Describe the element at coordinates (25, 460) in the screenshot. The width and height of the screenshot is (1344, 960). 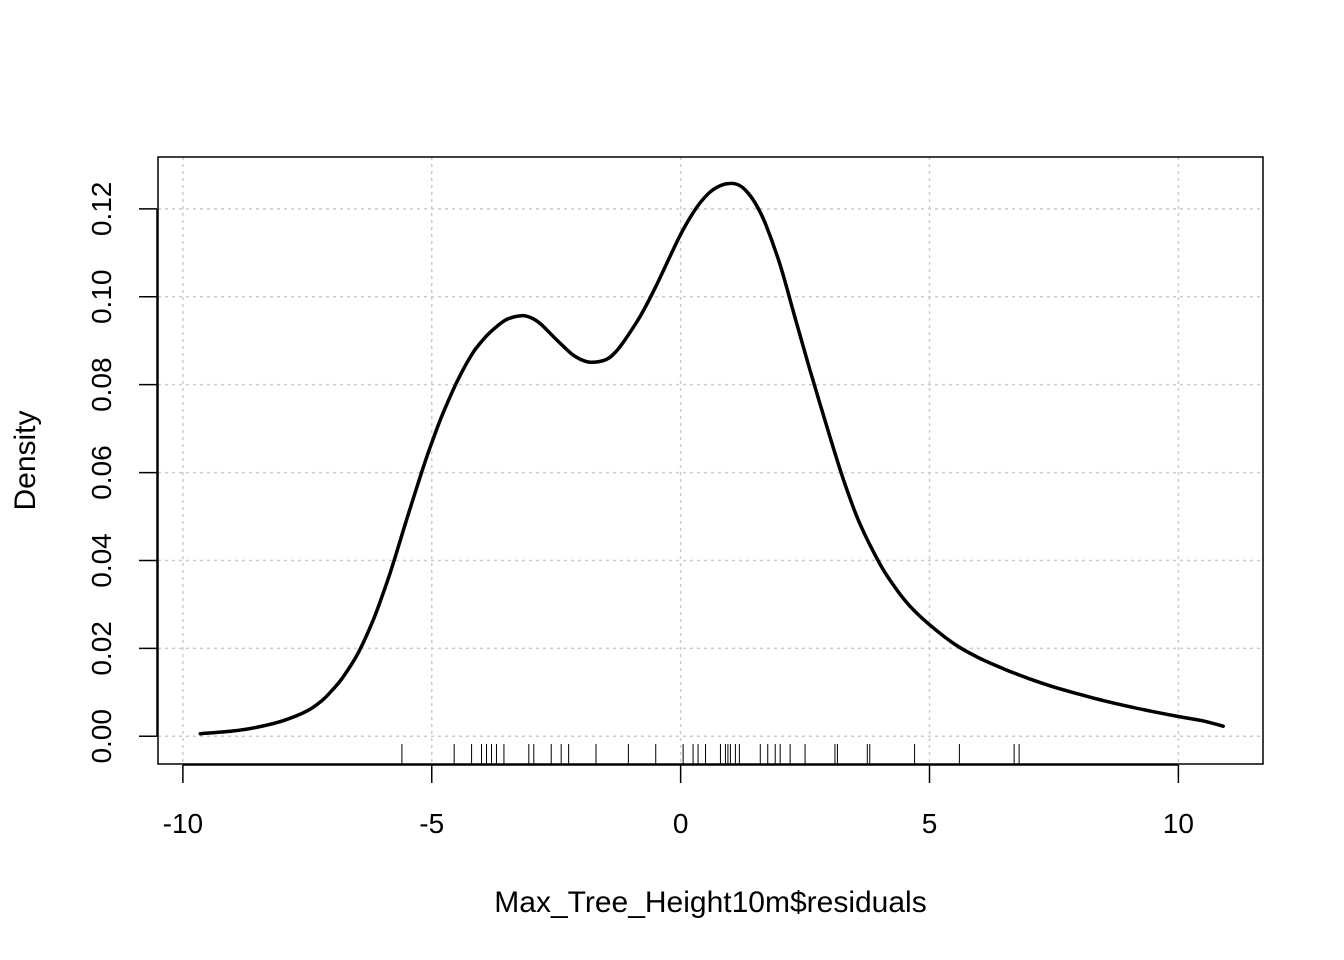
I see `y-axis-label: Density` at that location.